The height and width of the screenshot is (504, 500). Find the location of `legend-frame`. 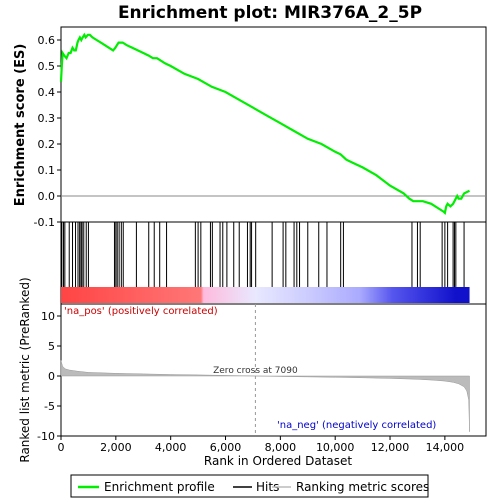

legend-frame is located at coordinates (249, 486).